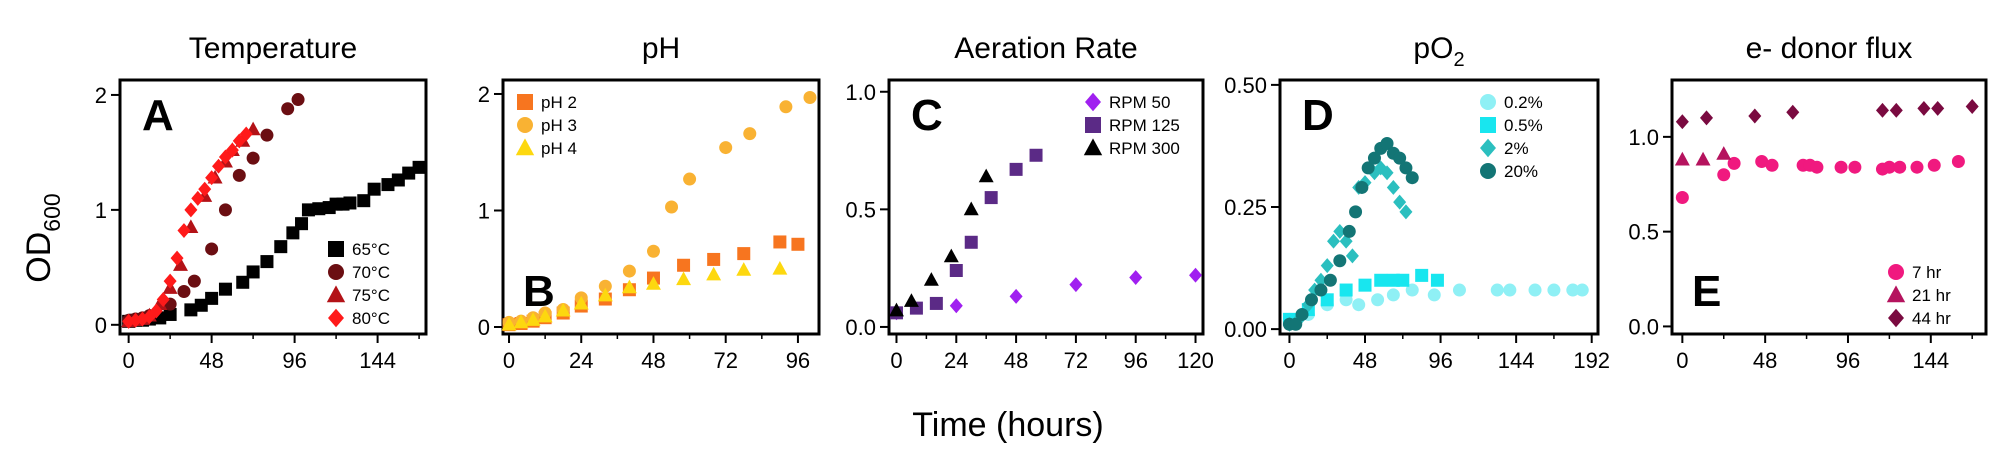 This screenshot has width=2007, height=472. Describe the element at coordinates (371, 295) in the screenshot. I see `legend-label: 75°C` at that location.